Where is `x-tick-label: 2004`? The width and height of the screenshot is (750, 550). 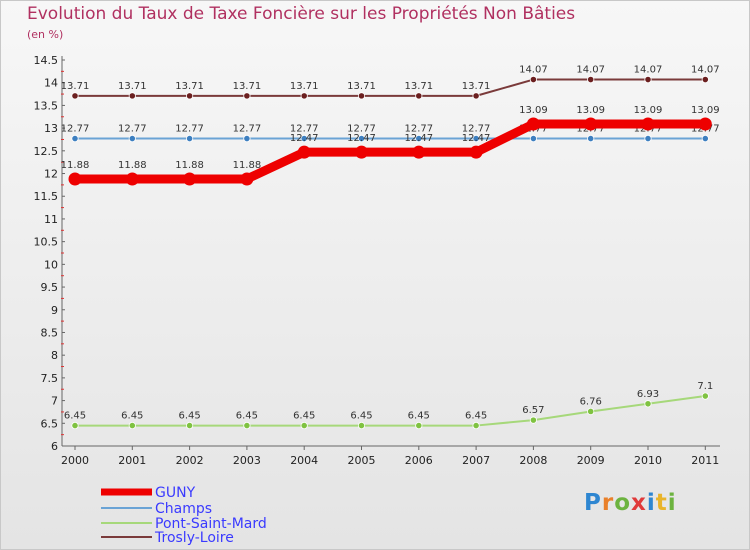 x-tick-label: 2004 is located at coordinates (304, 460).